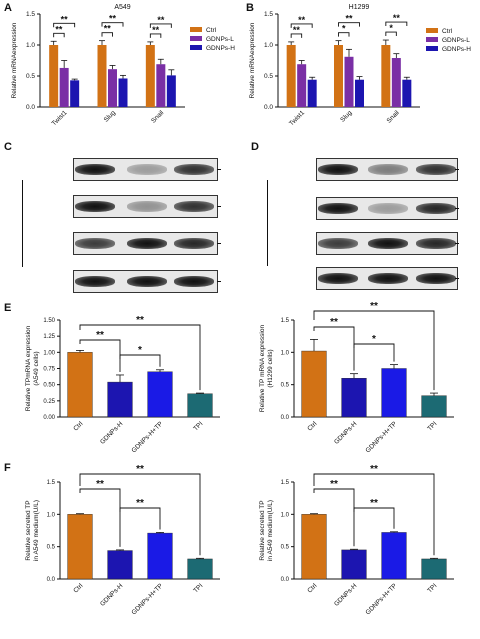 The width and height of the screenshot is (480, 639). Describe the element at coordinates (112, 595) in the screenshot. I see `x-tick-label: GDNPs-H` at that location.